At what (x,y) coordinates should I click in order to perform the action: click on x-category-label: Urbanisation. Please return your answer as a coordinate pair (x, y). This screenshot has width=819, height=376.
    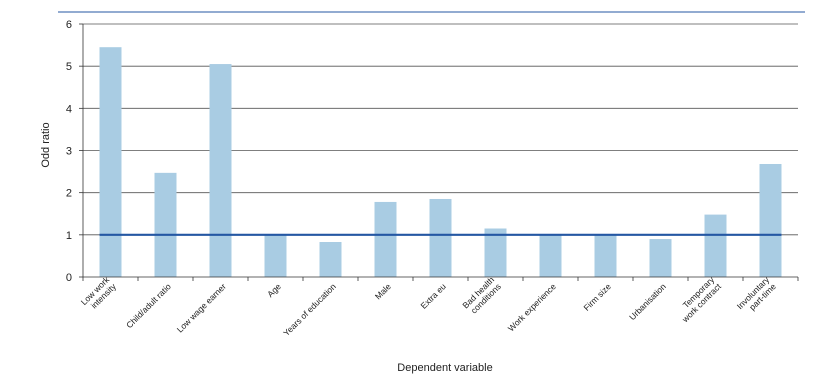
    Looking at the image, I should click on (647, 301).